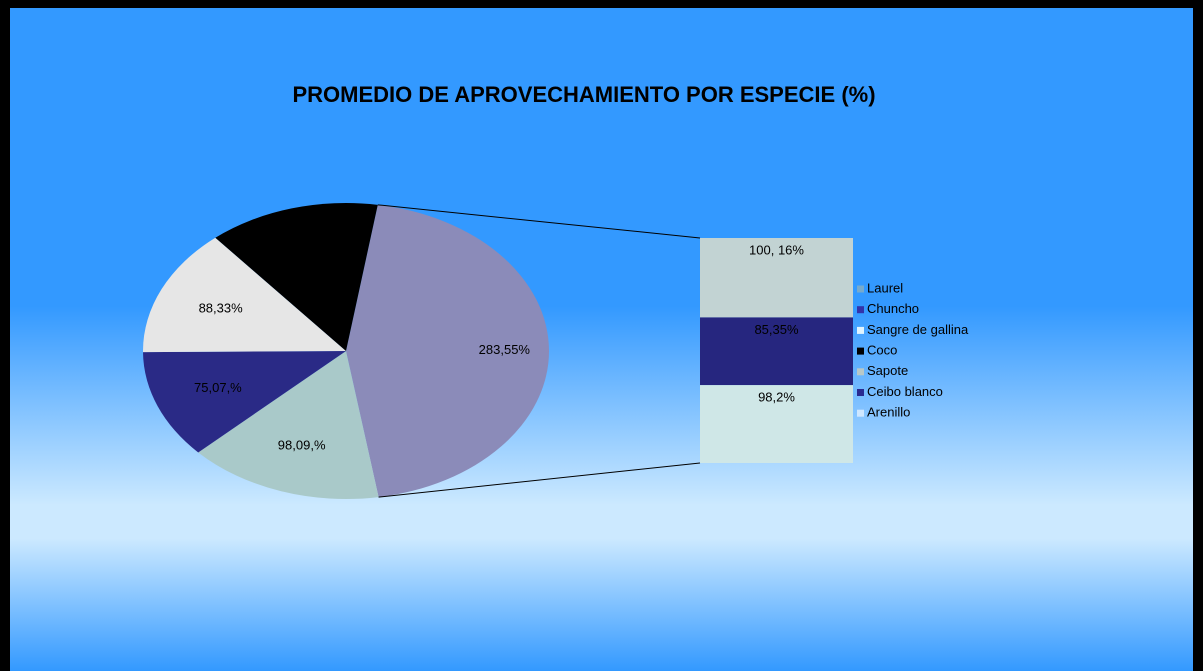 The height and width of the screenshot is (671, 1203). Describe the element at coordinates (776, 397) in the screenshot. I see `bar-label: 98,2%` at that location.